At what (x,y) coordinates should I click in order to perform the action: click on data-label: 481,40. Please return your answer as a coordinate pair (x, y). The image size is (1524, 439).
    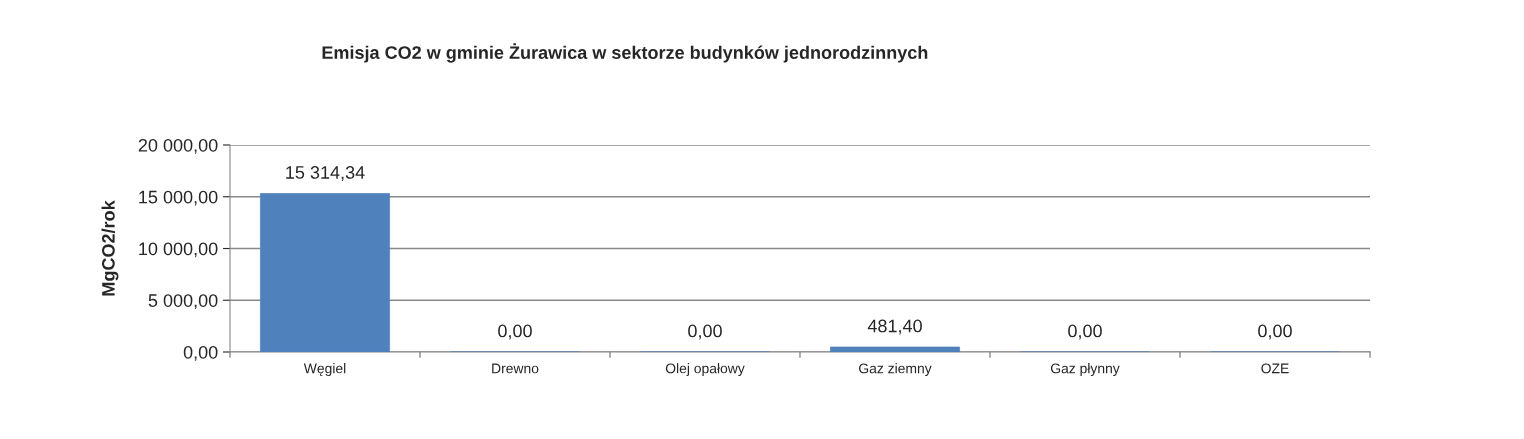
    Looking at the image, I should click on (894, 327).